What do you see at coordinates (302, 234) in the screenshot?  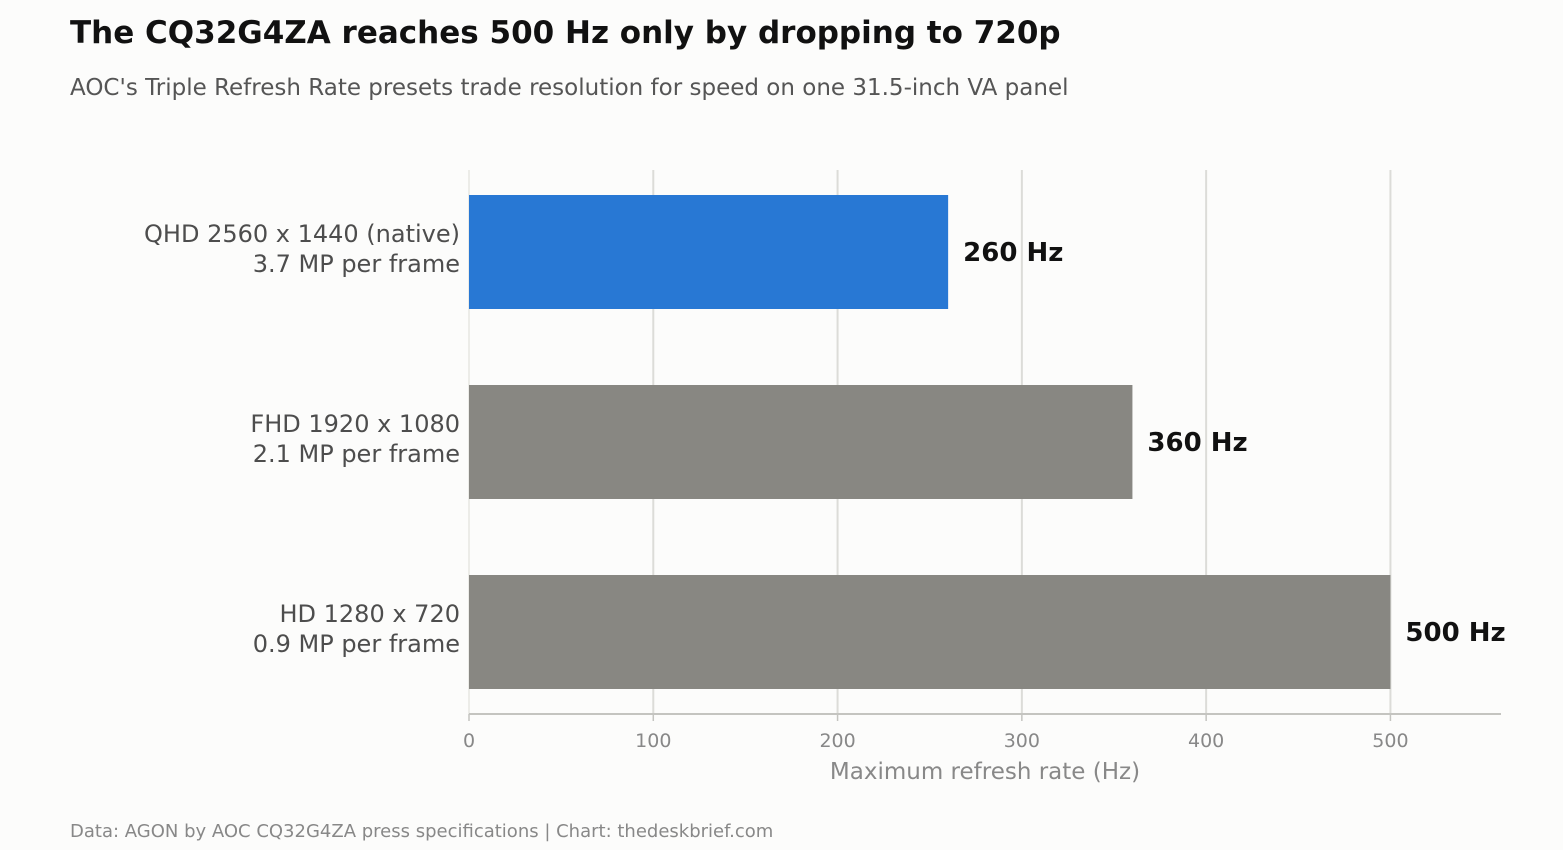 I see `category-label-1-line-1: QHD 2560 x 1440 (native)` at bounding box center [302, 234].